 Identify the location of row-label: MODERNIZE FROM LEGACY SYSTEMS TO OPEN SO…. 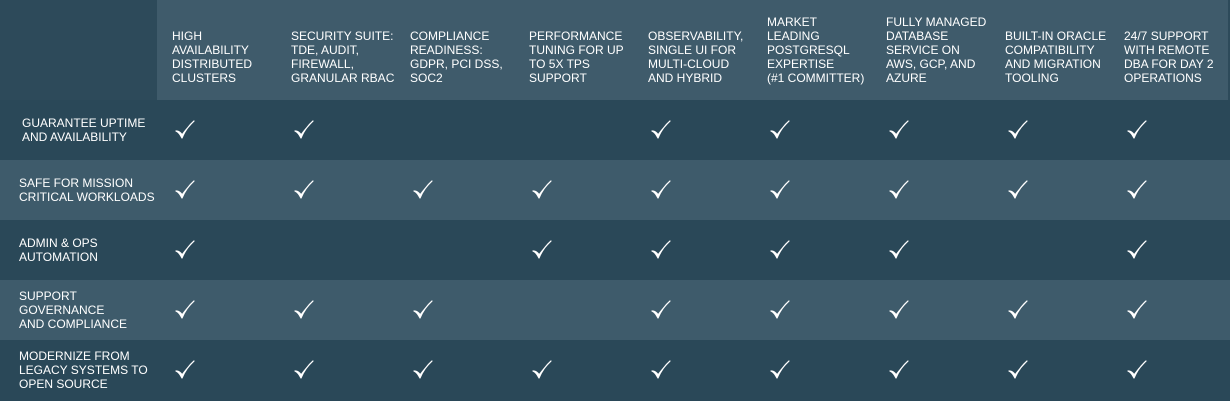
(83, 370).